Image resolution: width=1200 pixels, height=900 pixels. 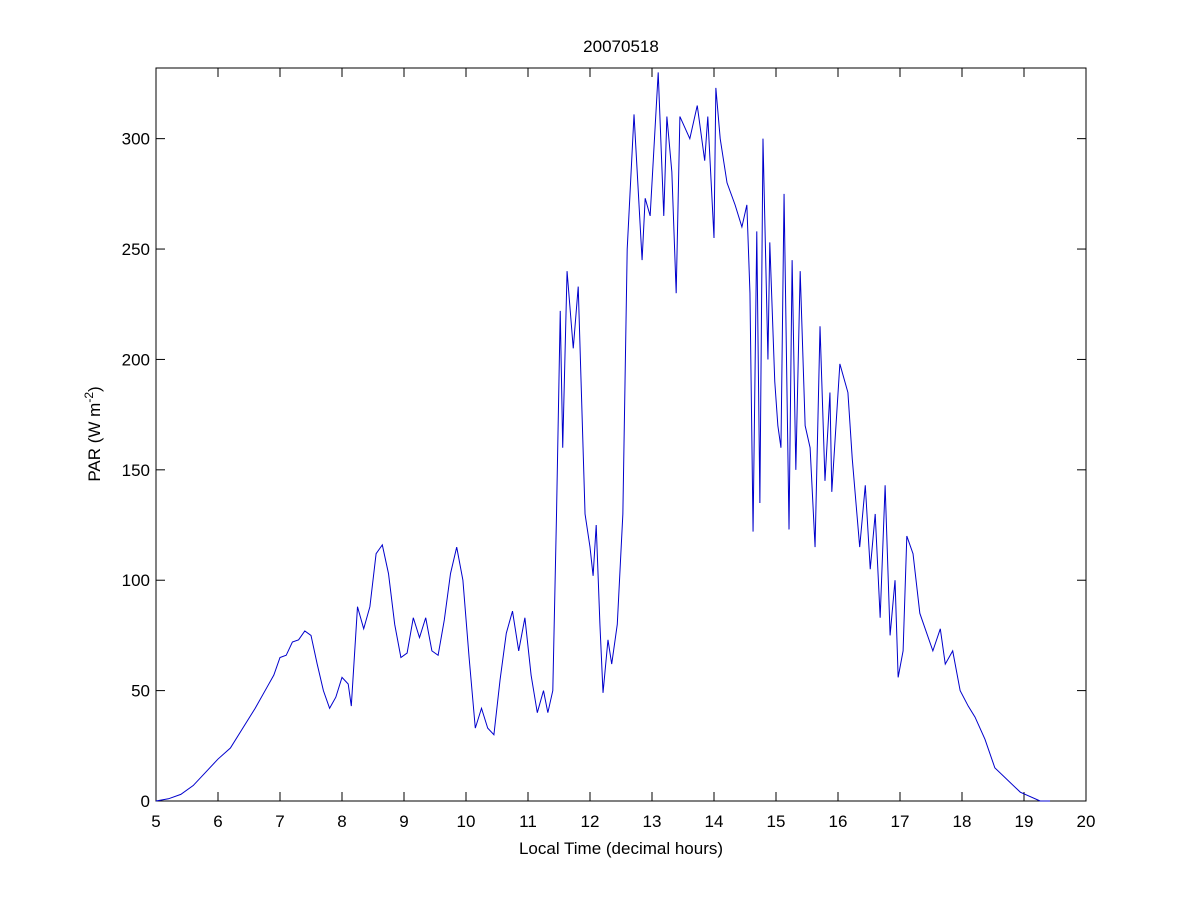 I want to click on y-axis-label-end: ), so click(x=94, y=389).